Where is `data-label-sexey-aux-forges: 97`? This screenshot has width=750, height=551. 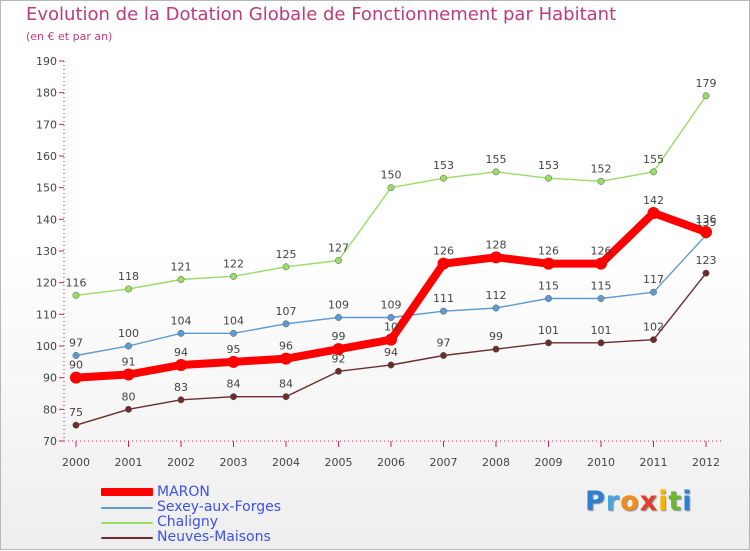 data-label-sexey-aux-forges: 97 is located at coordinates (76, 343).